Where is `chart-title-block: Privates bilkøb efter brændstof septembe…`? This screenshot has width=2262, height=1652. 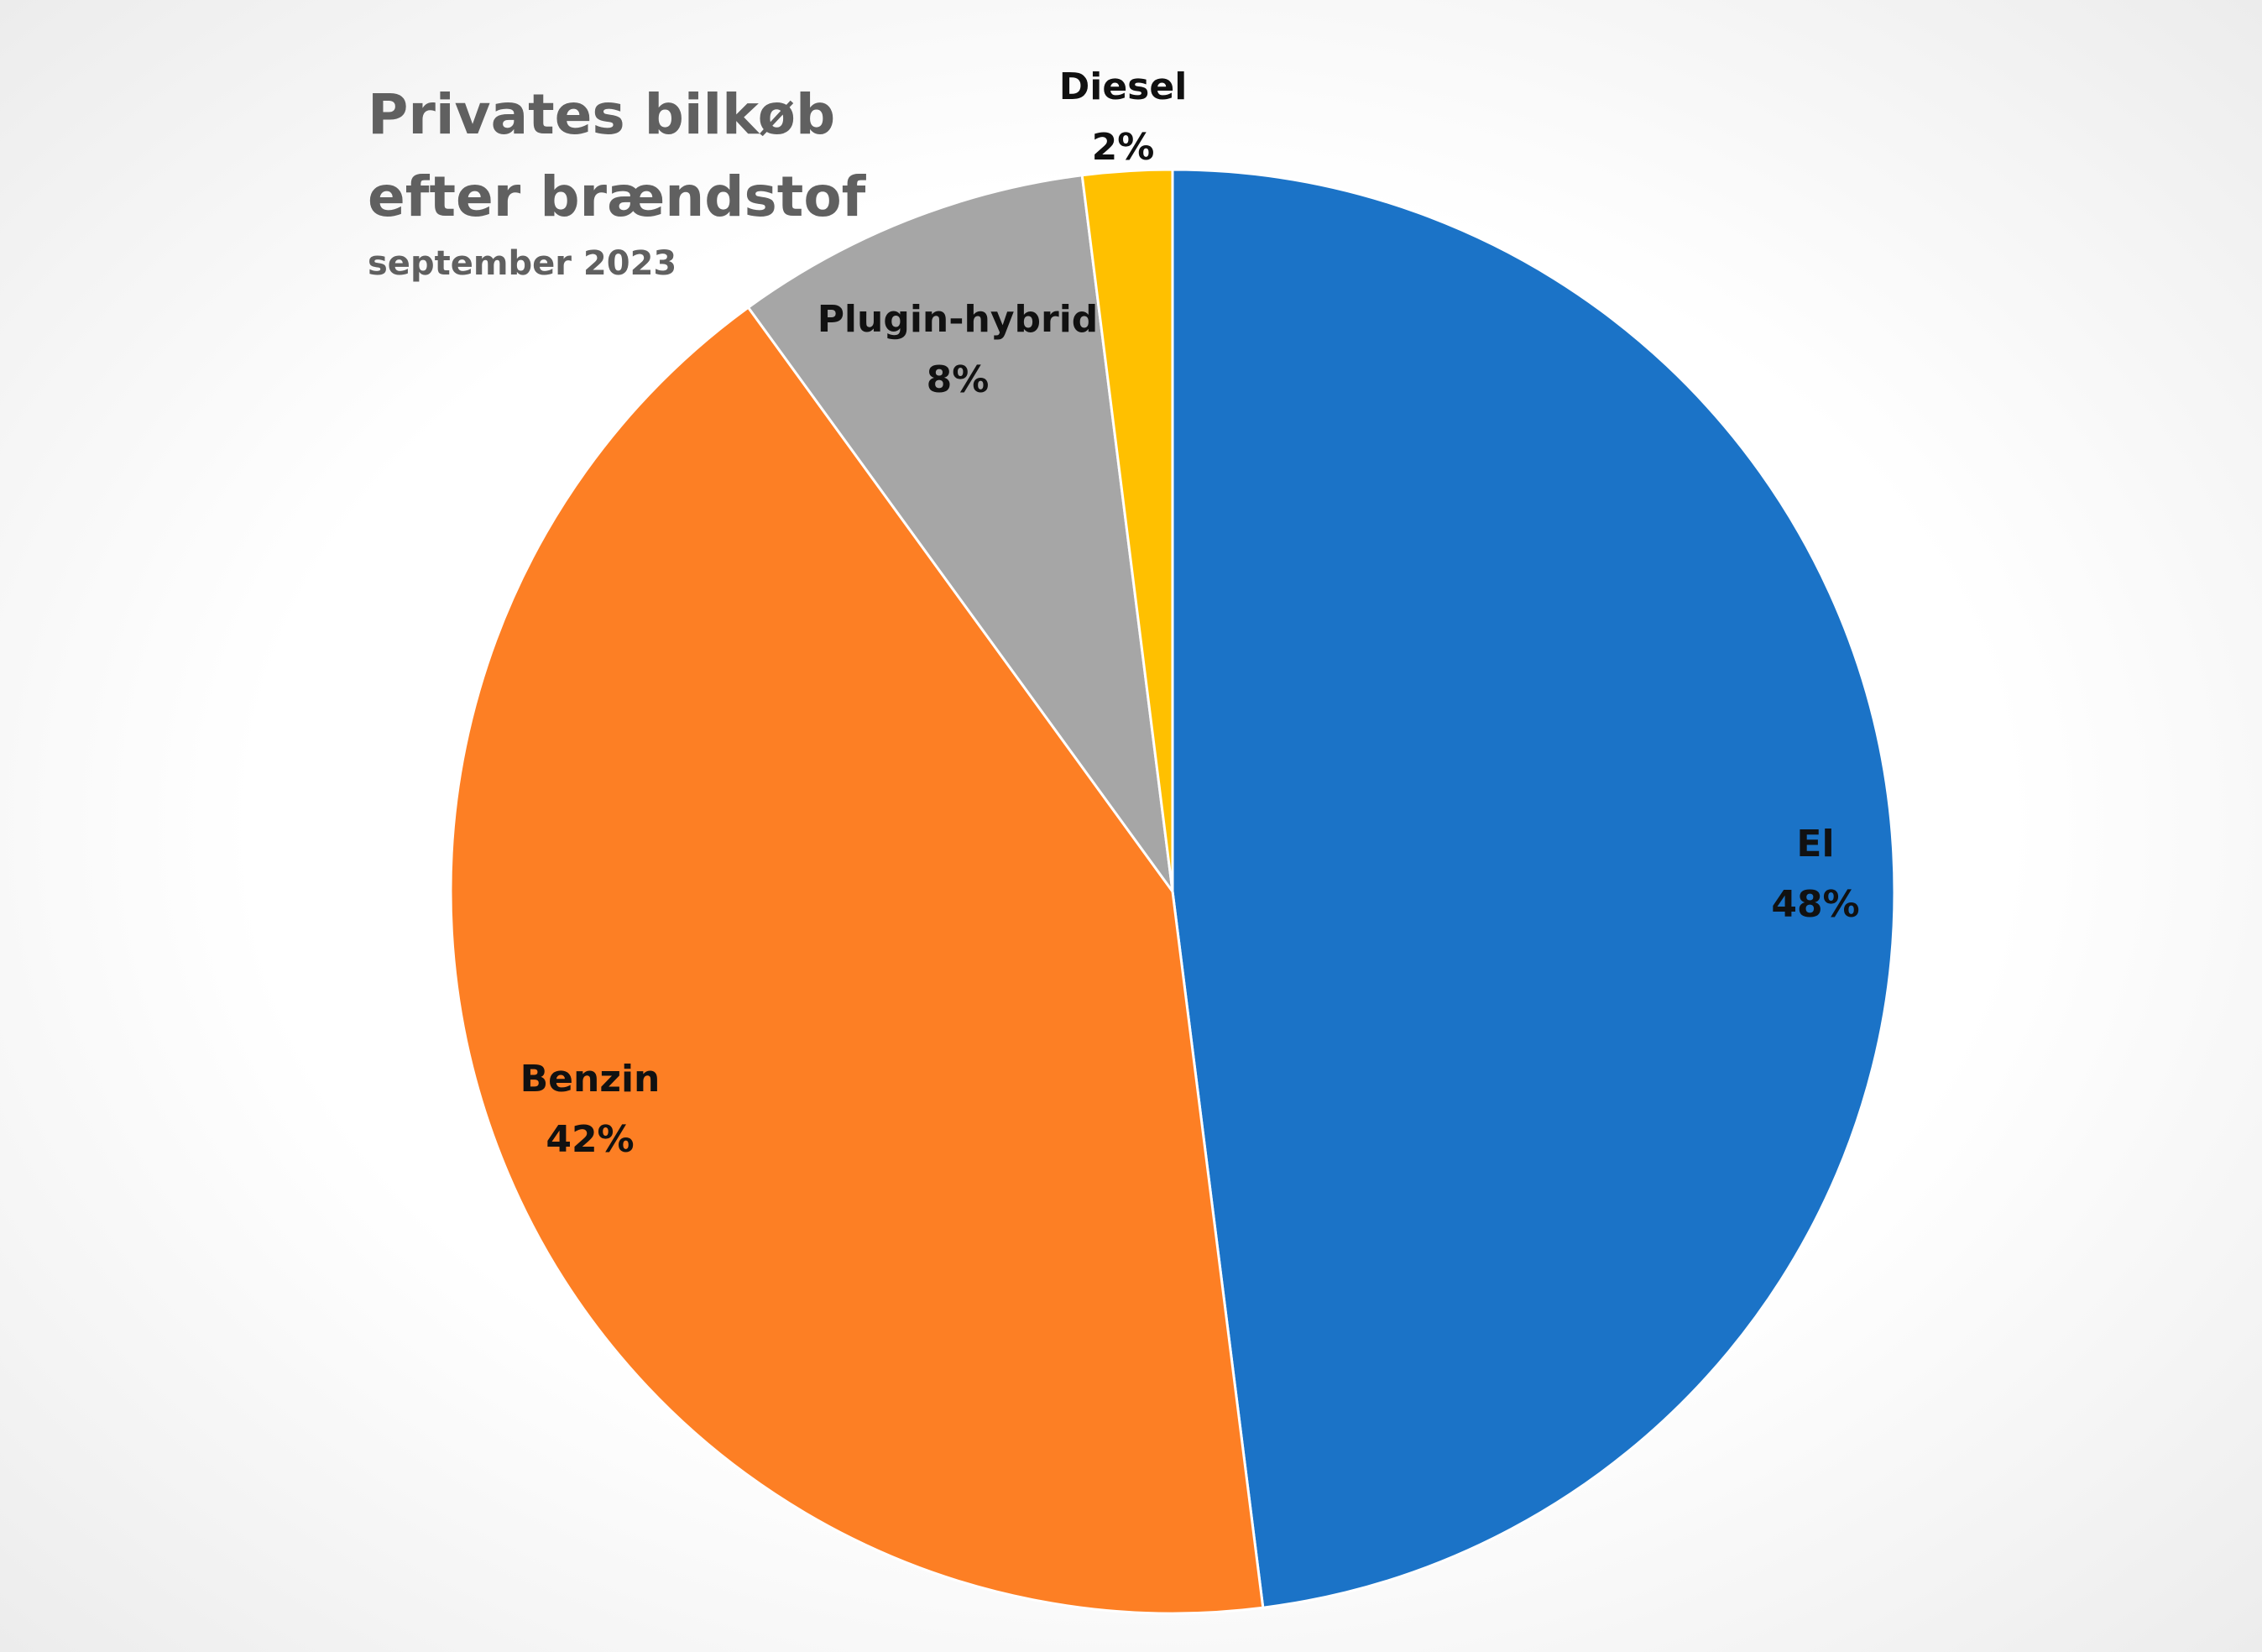 chart-title-block: Privates bilkøb efter brændstof septembe… is located at coordinates (617, 180).